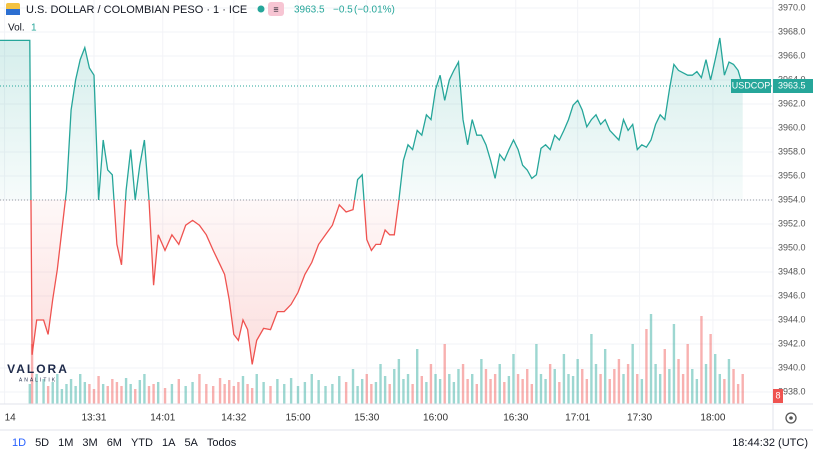 The height and width of the screenshot is (463, 813). What do you see at coordinates (792, 199) in the screenshot?
I see `y-tick-label: 3954.0` at bounding box center [792, 199].